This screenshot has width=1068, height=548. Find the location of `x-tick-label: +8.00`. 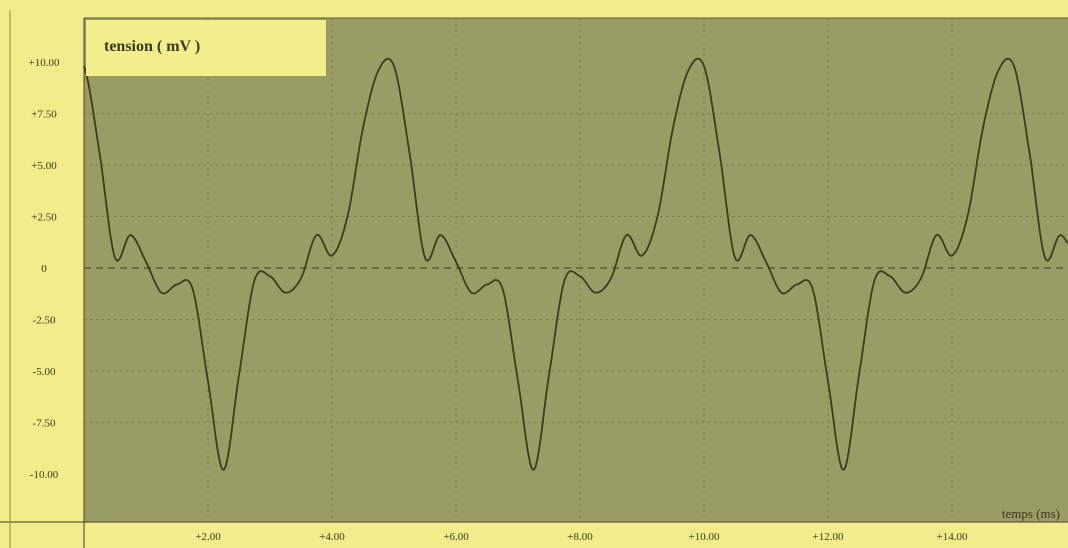

x-tick-label: +8.00 is located at coordinates (580, 537).